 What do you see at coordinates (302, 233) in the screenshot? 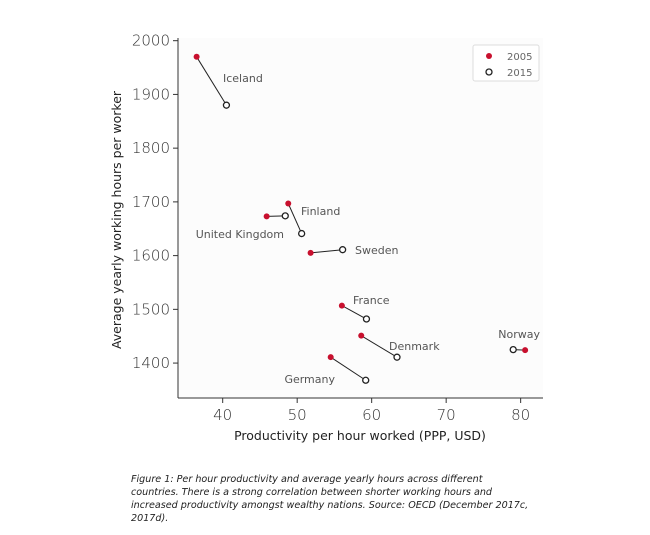
I see `point-2015-finland` at bounding box center [302, 233].